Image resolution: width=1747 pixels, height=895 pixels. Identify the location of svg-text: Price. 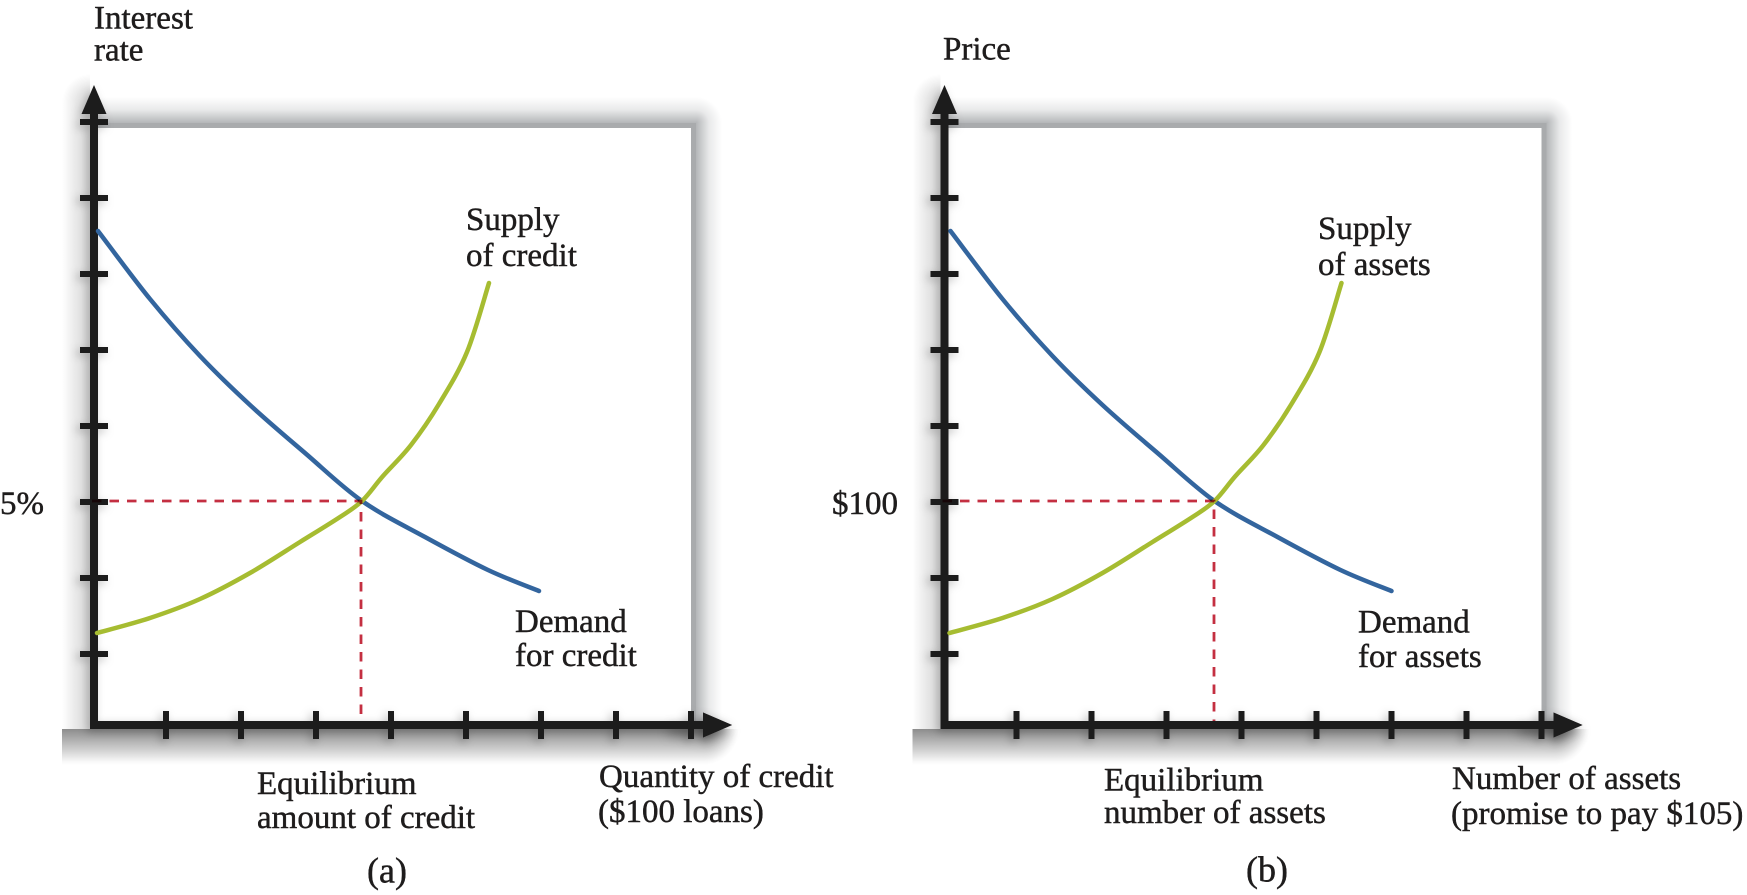
(977, 50).